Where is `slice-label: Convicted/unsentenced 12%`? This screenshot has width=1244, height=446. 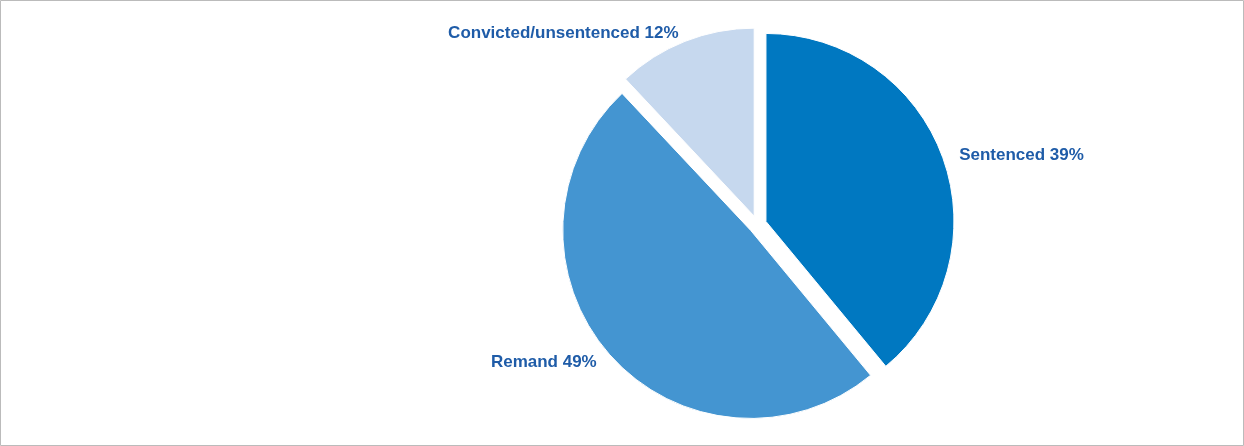 slice-label: Convicted/unsentenced 12% is located at coordinates (563, 32).